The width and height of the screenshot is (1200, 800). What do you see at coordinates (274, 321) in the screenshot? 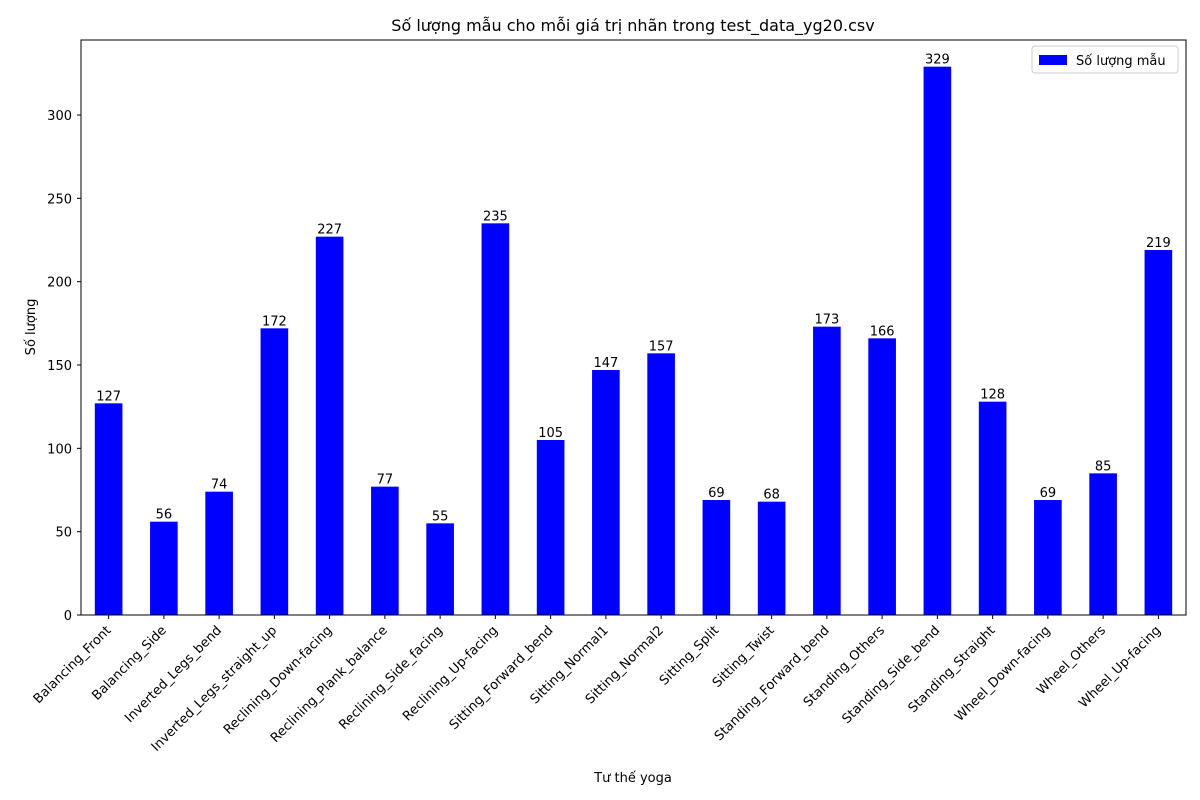
I see `value-label-Inverted_Legs_straight_up: 172` at bounding box center [274, 321].